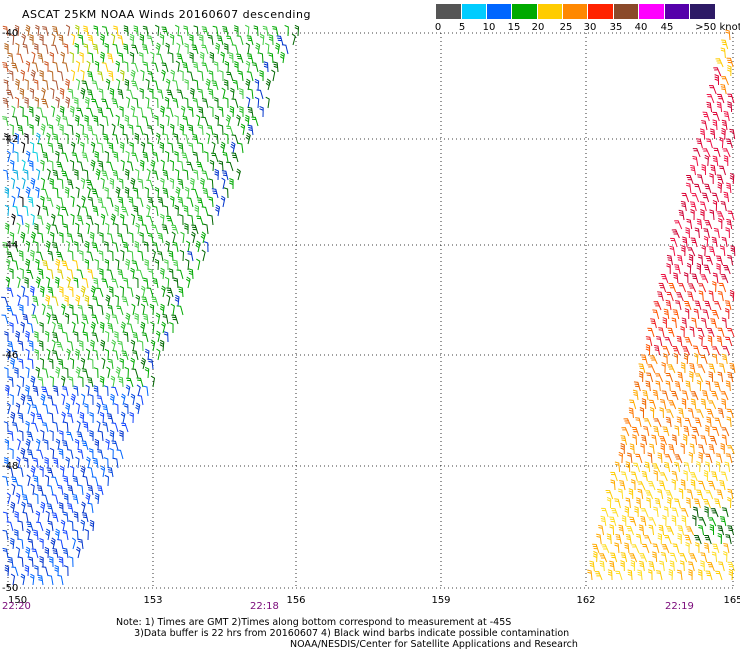 This screenshot has height=650, width=740. I want to click on legend-label: 25, so click(566, 27).